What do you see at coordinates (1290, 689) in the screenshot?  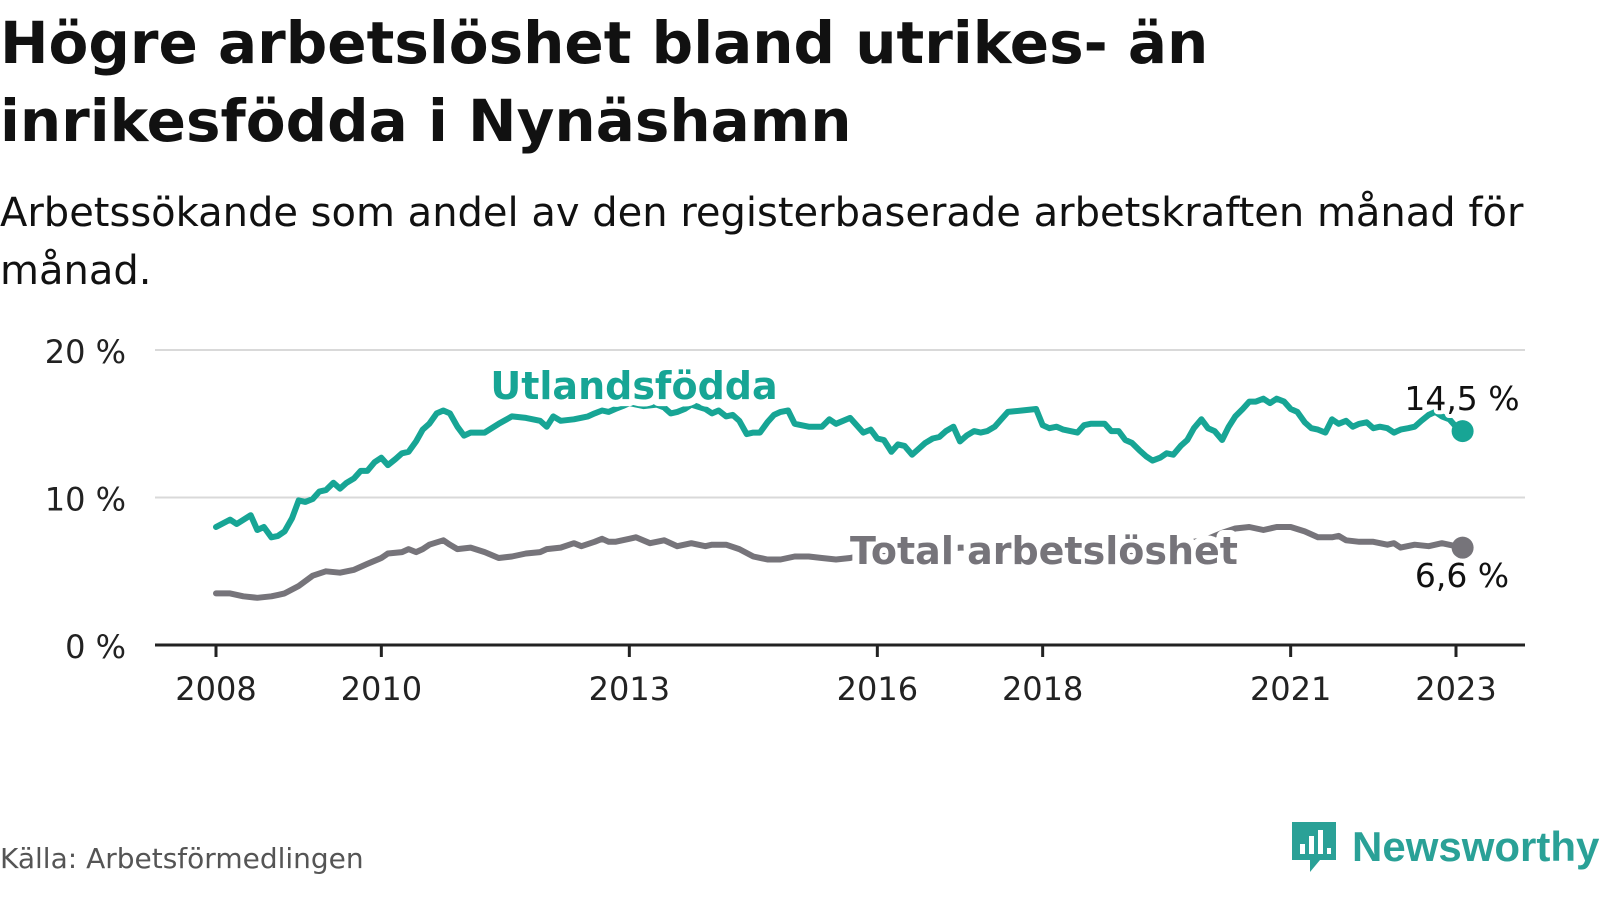 I see `x-tick-label: 2021` at bounding box center [1290, 689].